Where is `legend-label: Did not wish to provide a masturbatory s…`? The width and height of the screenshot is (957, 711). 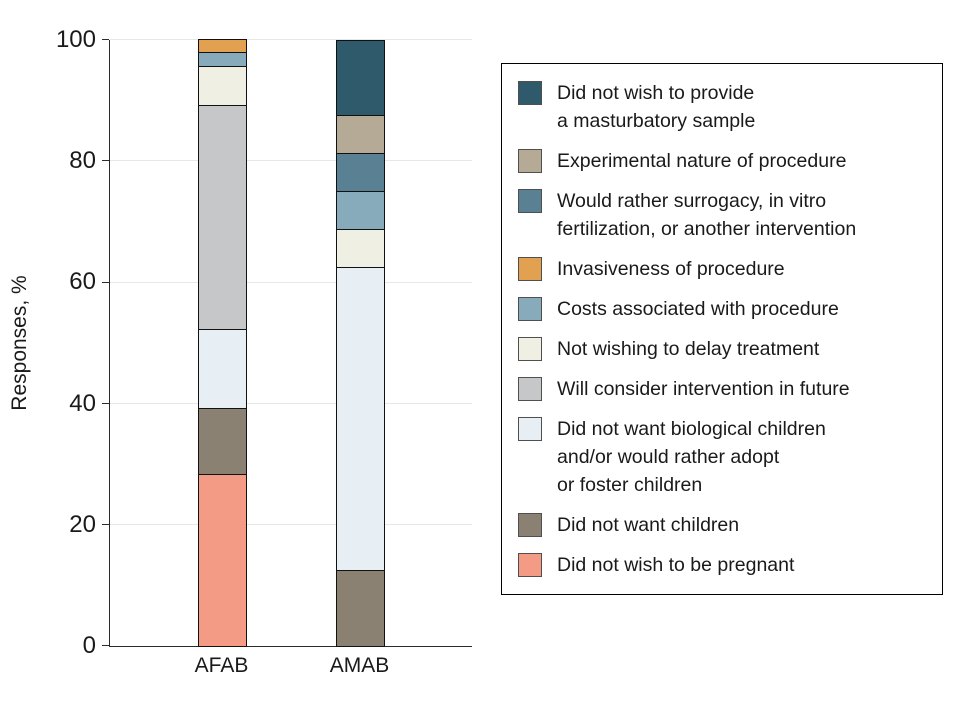
legend-label: Did not wish to provide a masturbatory s… is located at coordinates (656, 107).